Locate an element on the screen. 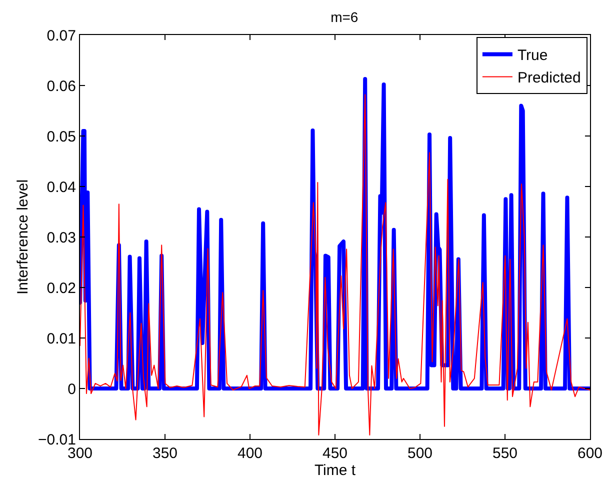  y-tick-label: 0.03 is located at coordinates (61, 237).